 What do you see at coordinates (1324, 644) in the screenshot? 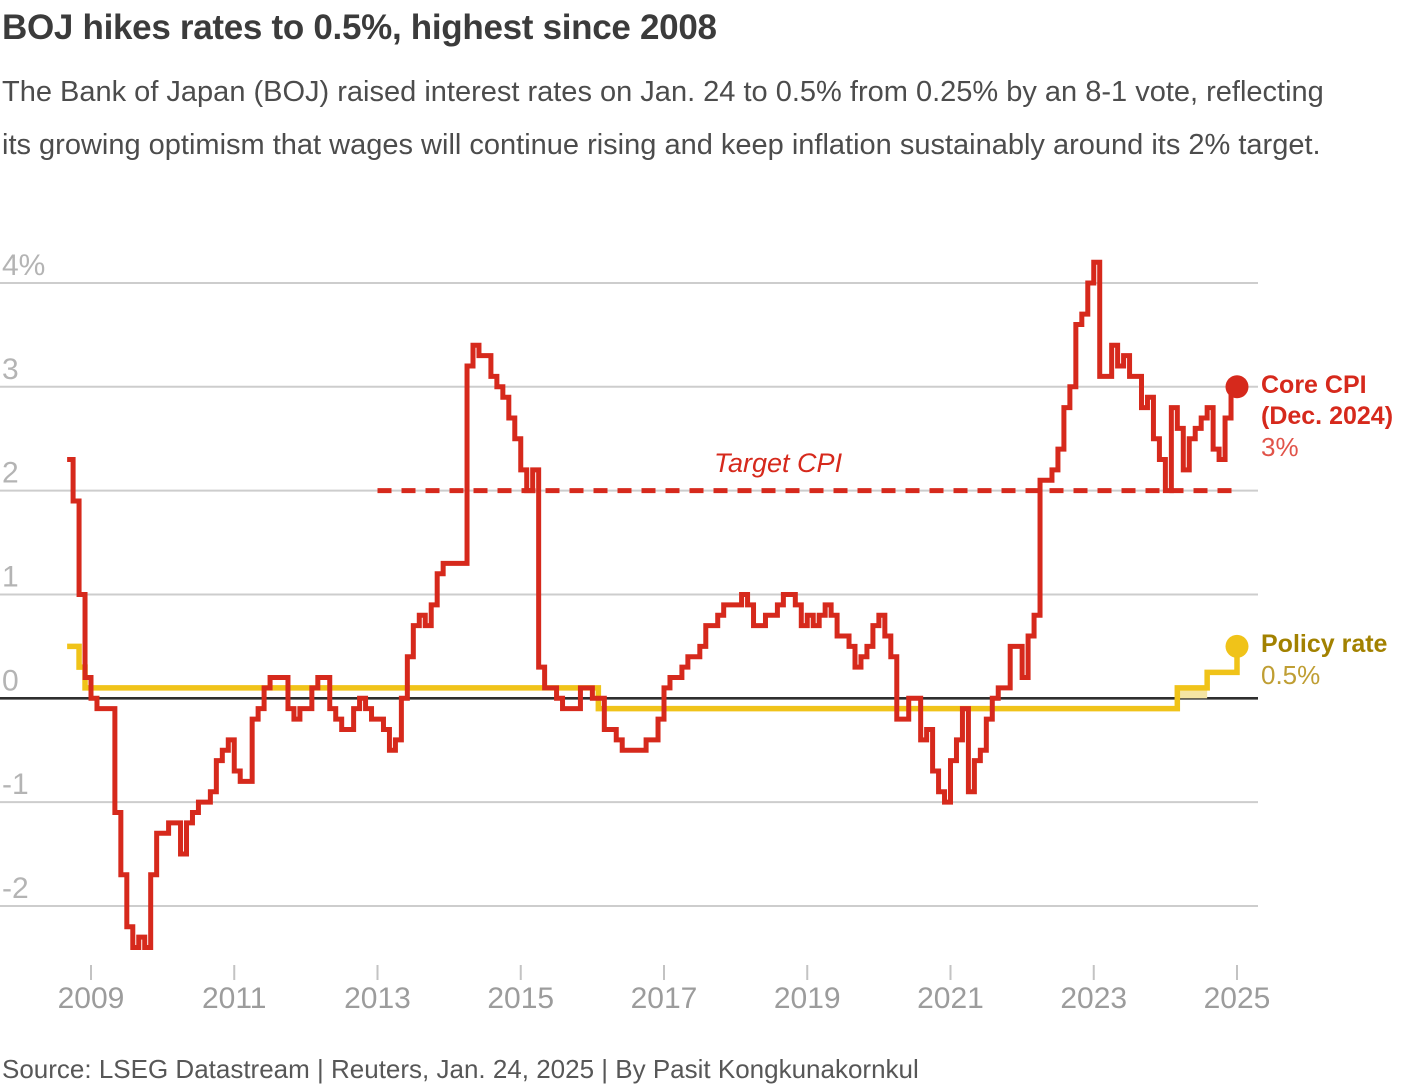
I see `policy-rate-annotation-title: Policy rate` at bounding box center [1324, 644].